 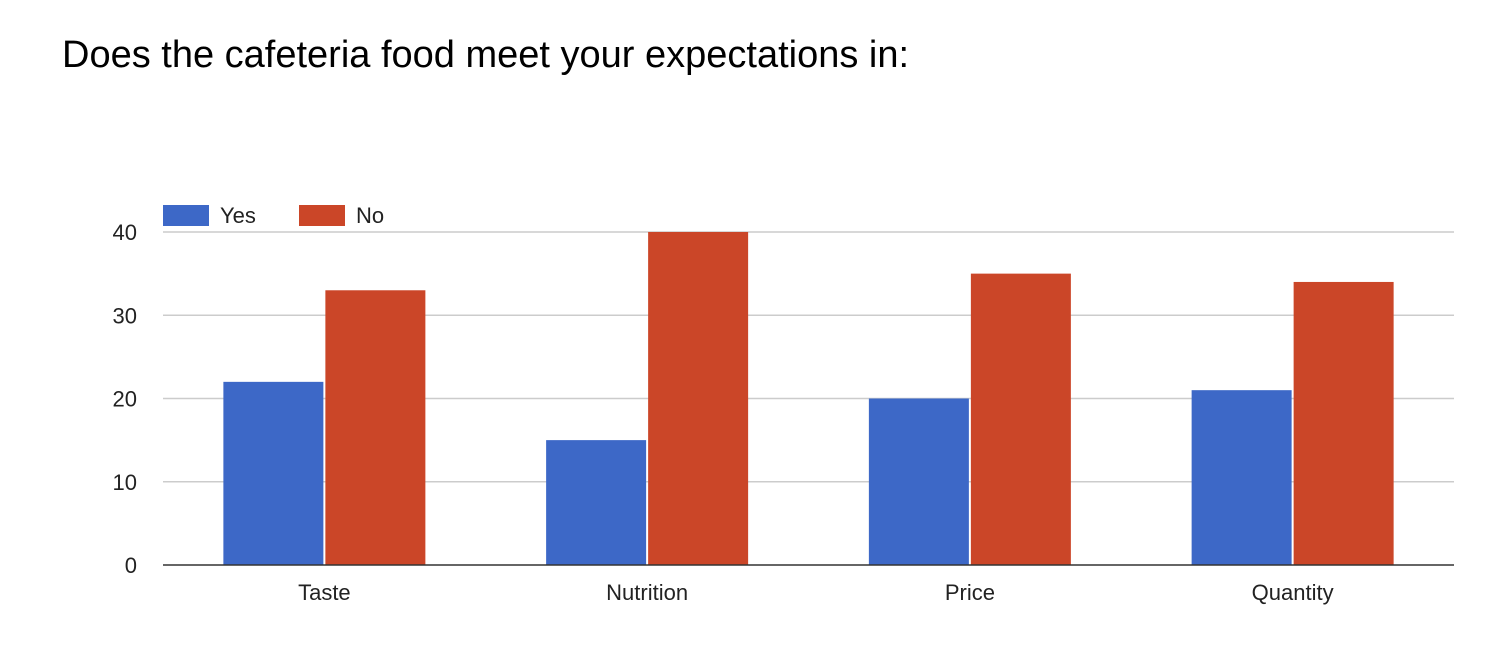 What do you see at coordinates (238, 215) in the screenshot?
I see `legend-label-yes: Yes` at bounding box center [238, 215].